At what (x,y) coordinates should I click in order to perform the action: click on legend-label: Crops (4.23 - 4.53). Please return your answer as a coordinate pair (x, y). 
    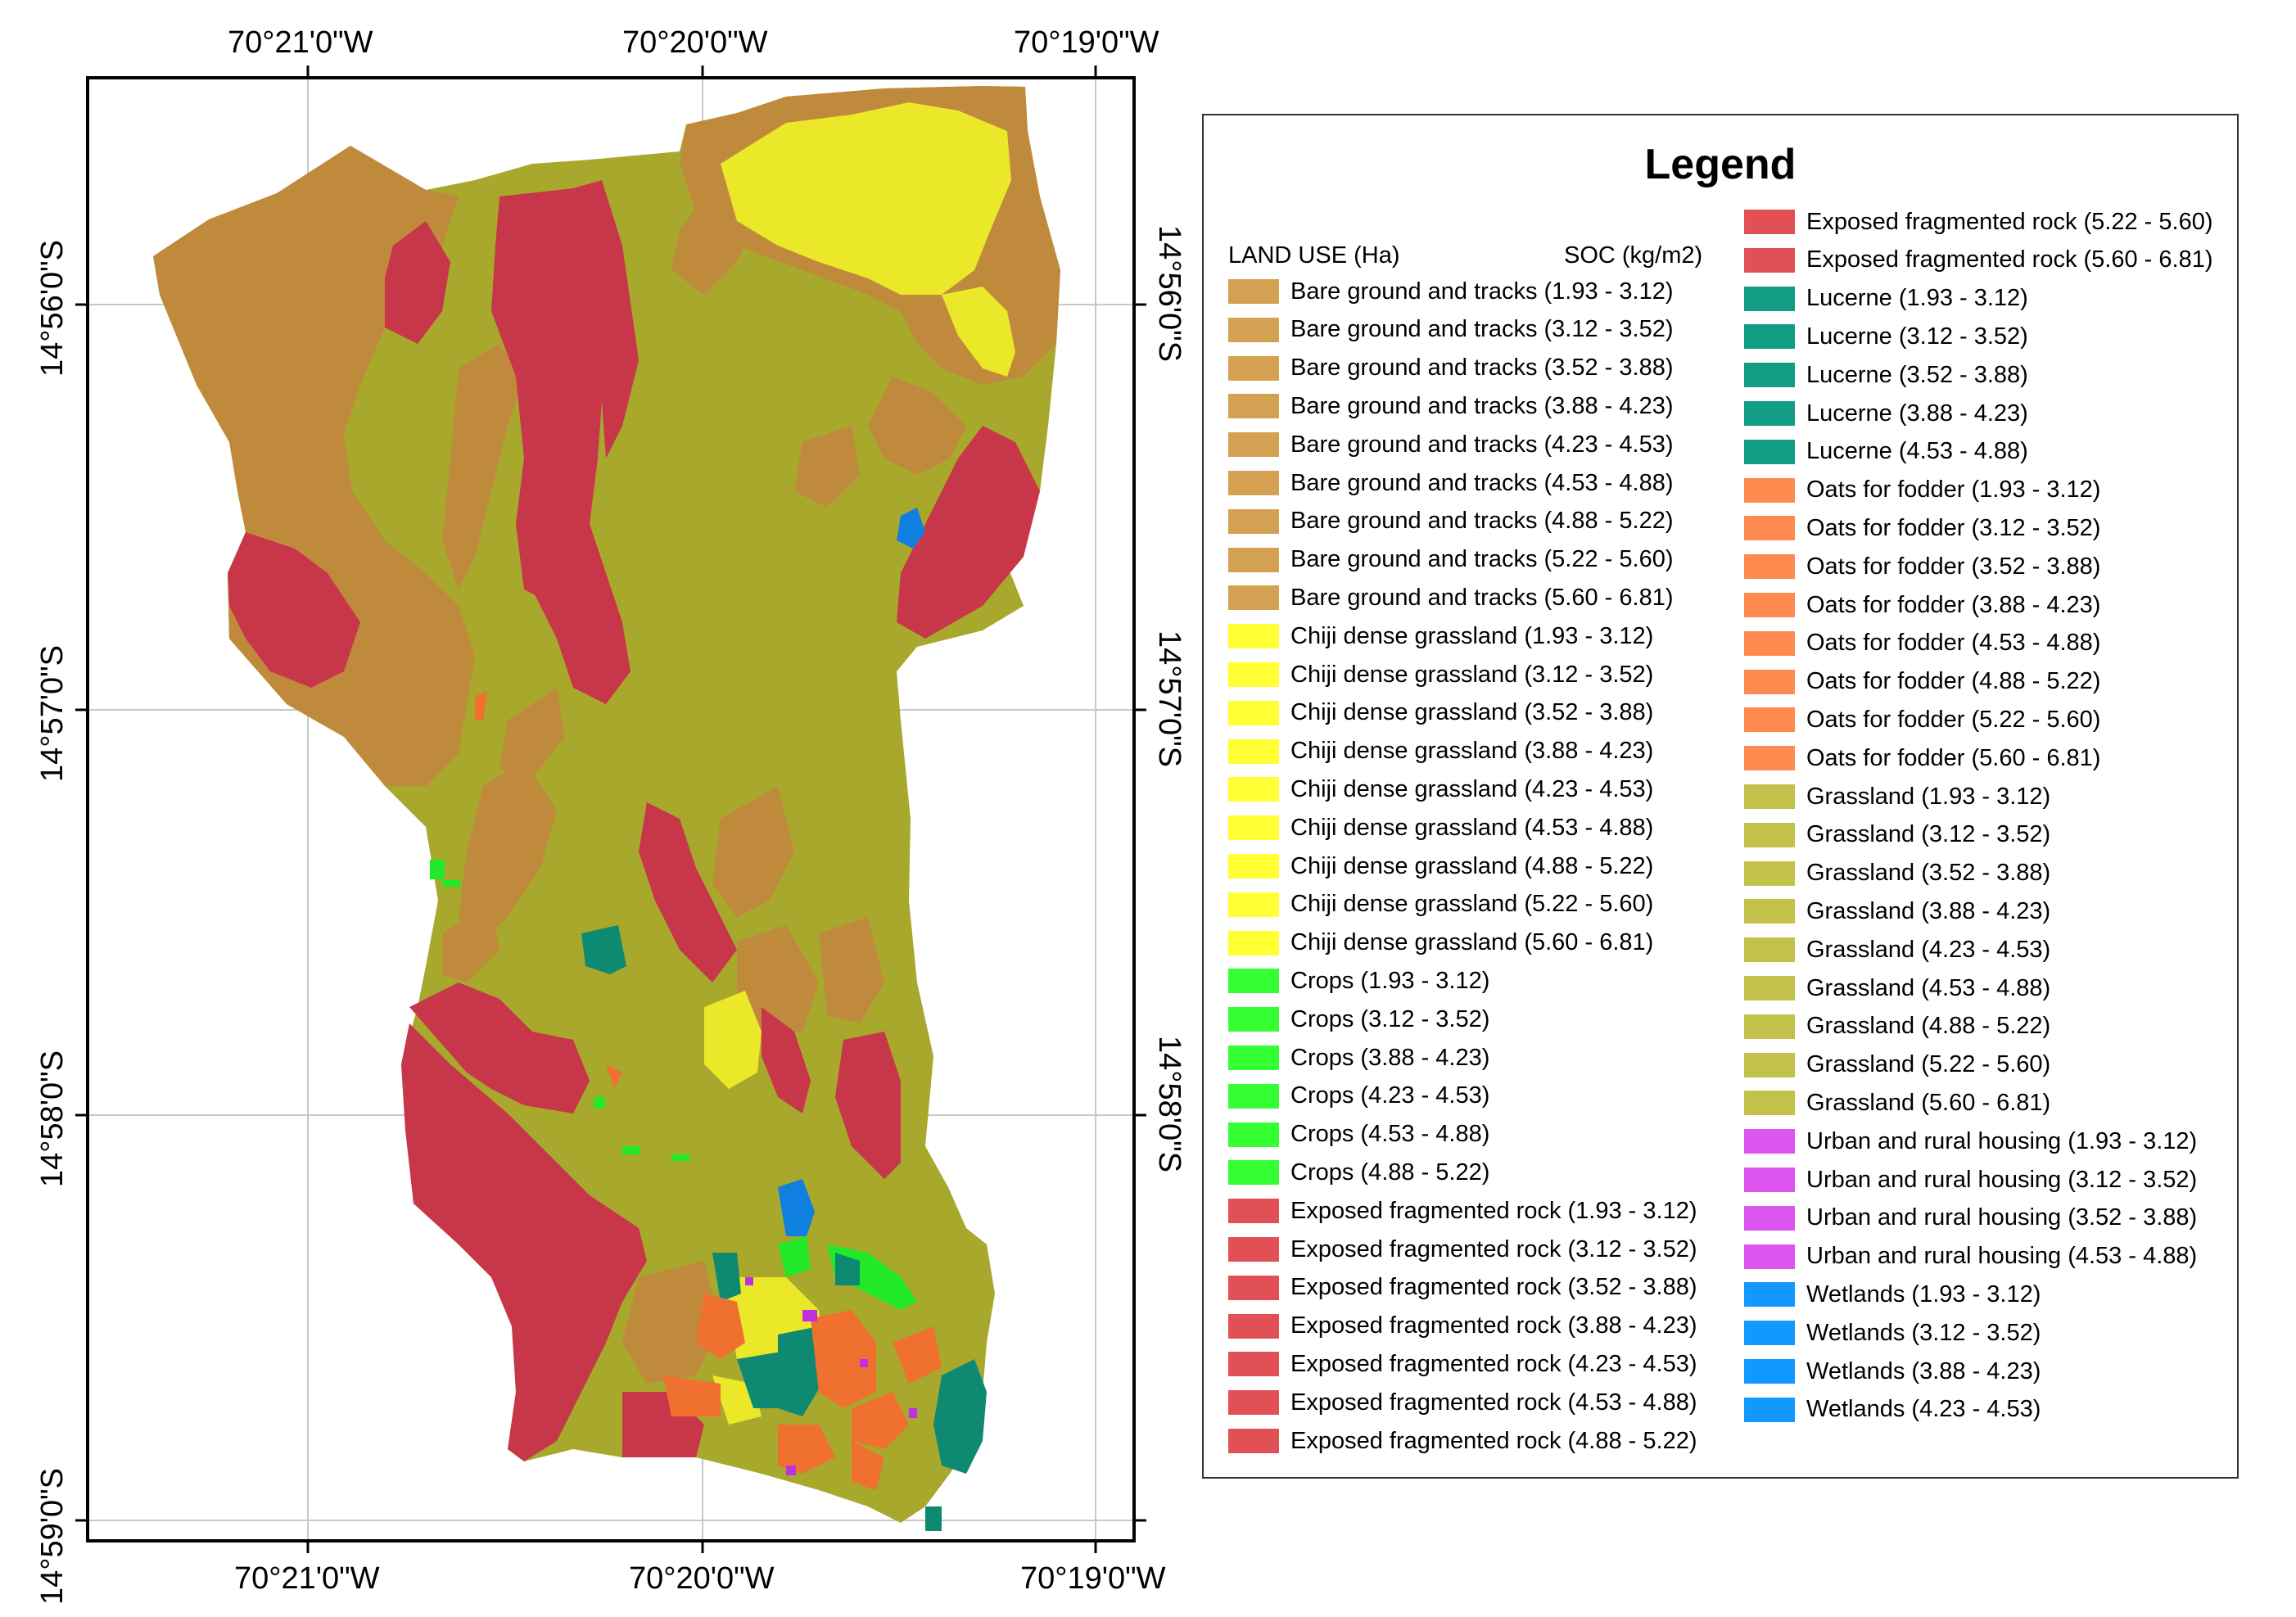
    Looking at the image, I should click on (1390, 1096).